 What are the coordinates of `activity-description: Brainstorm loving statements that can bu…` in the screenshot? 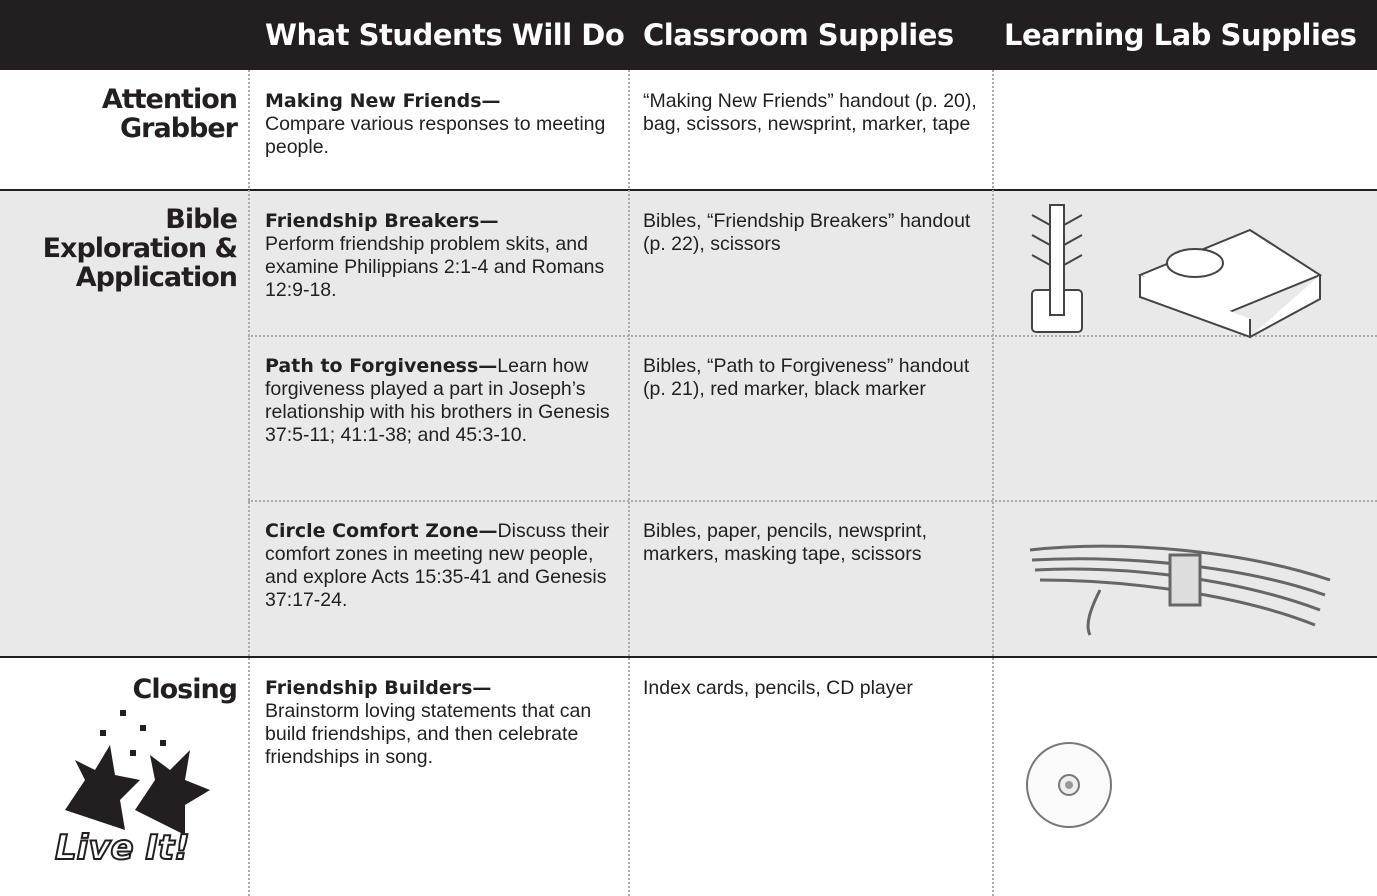 It's located at (428, 734).